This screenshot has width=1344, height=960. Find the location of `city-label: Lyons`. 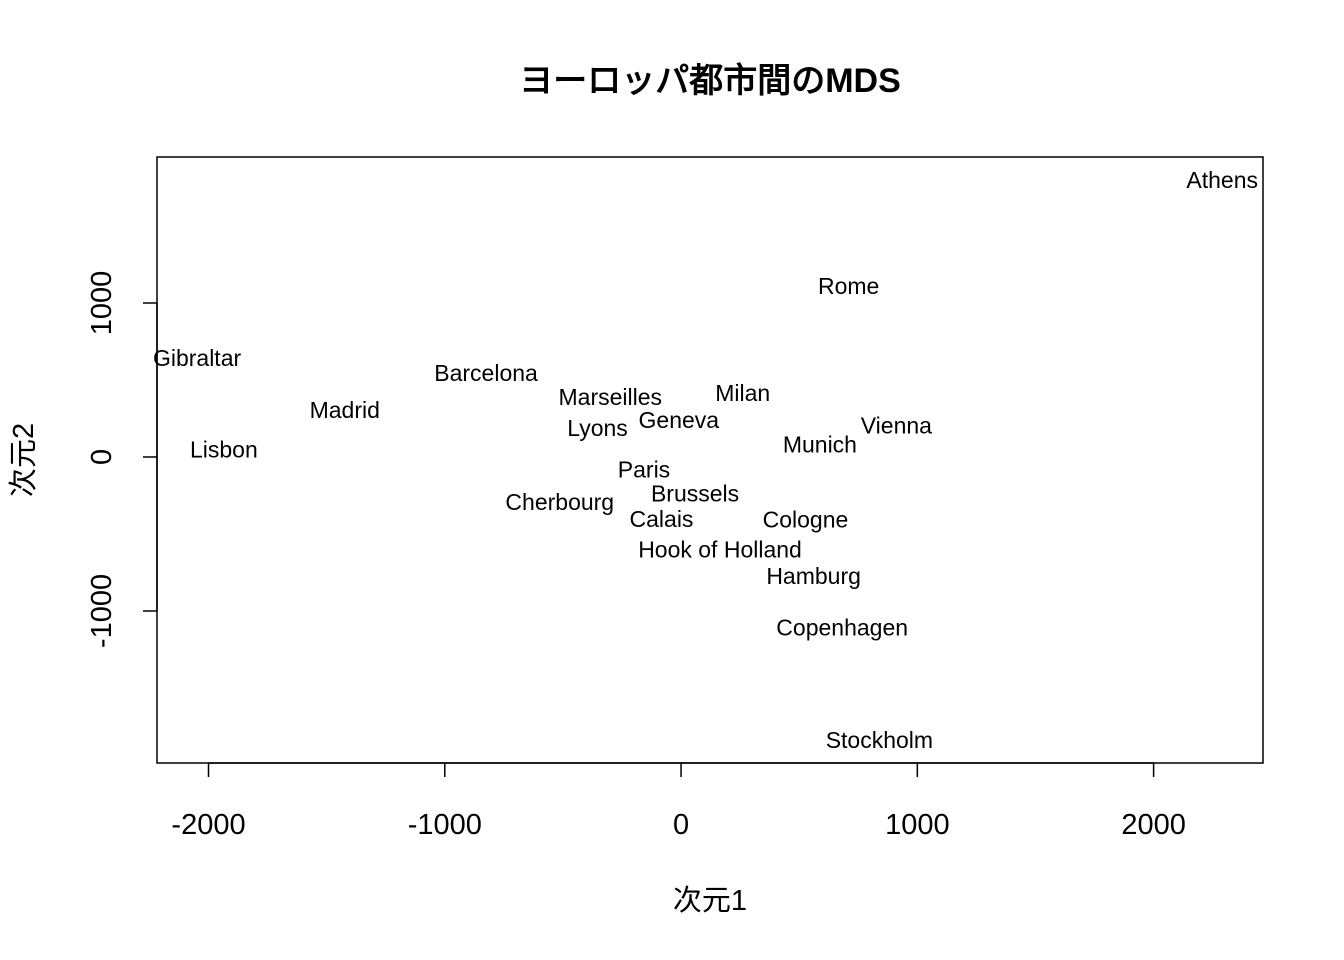

city-label: Lyons is located at coordinates (597, 428).